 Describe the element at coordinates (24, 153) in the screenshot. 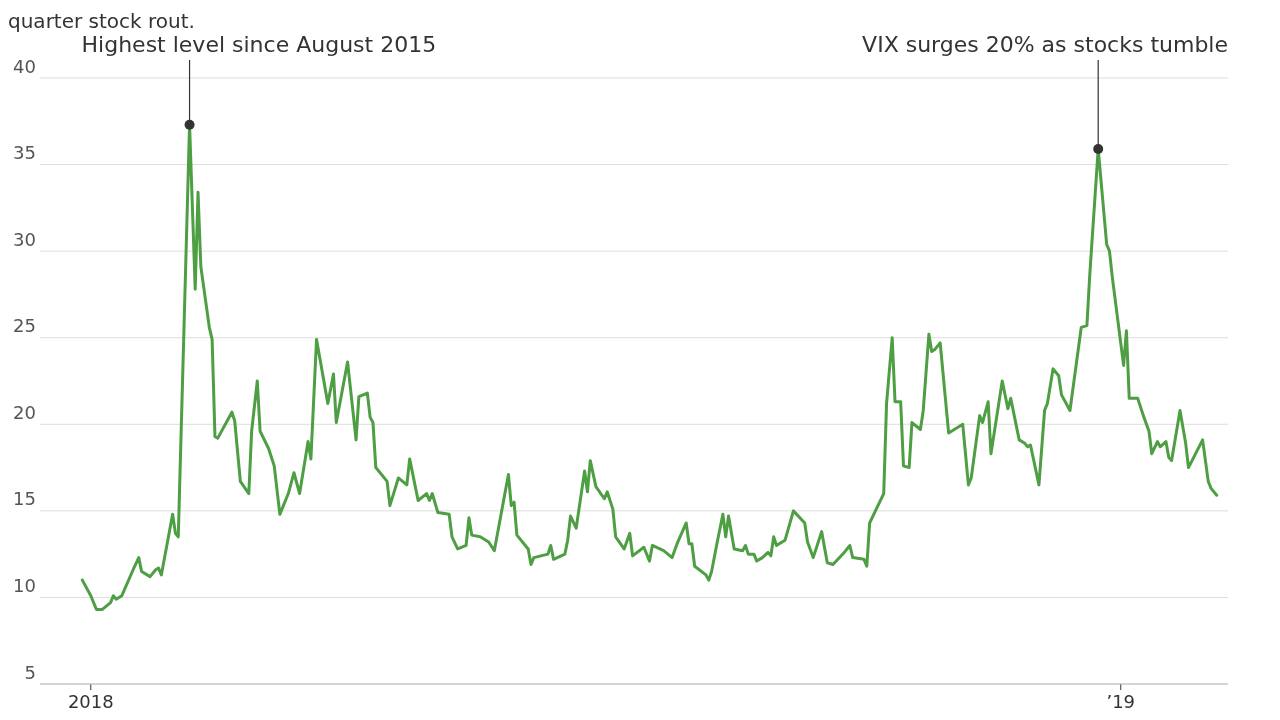

I see `y-tick-label: 35` at that location.